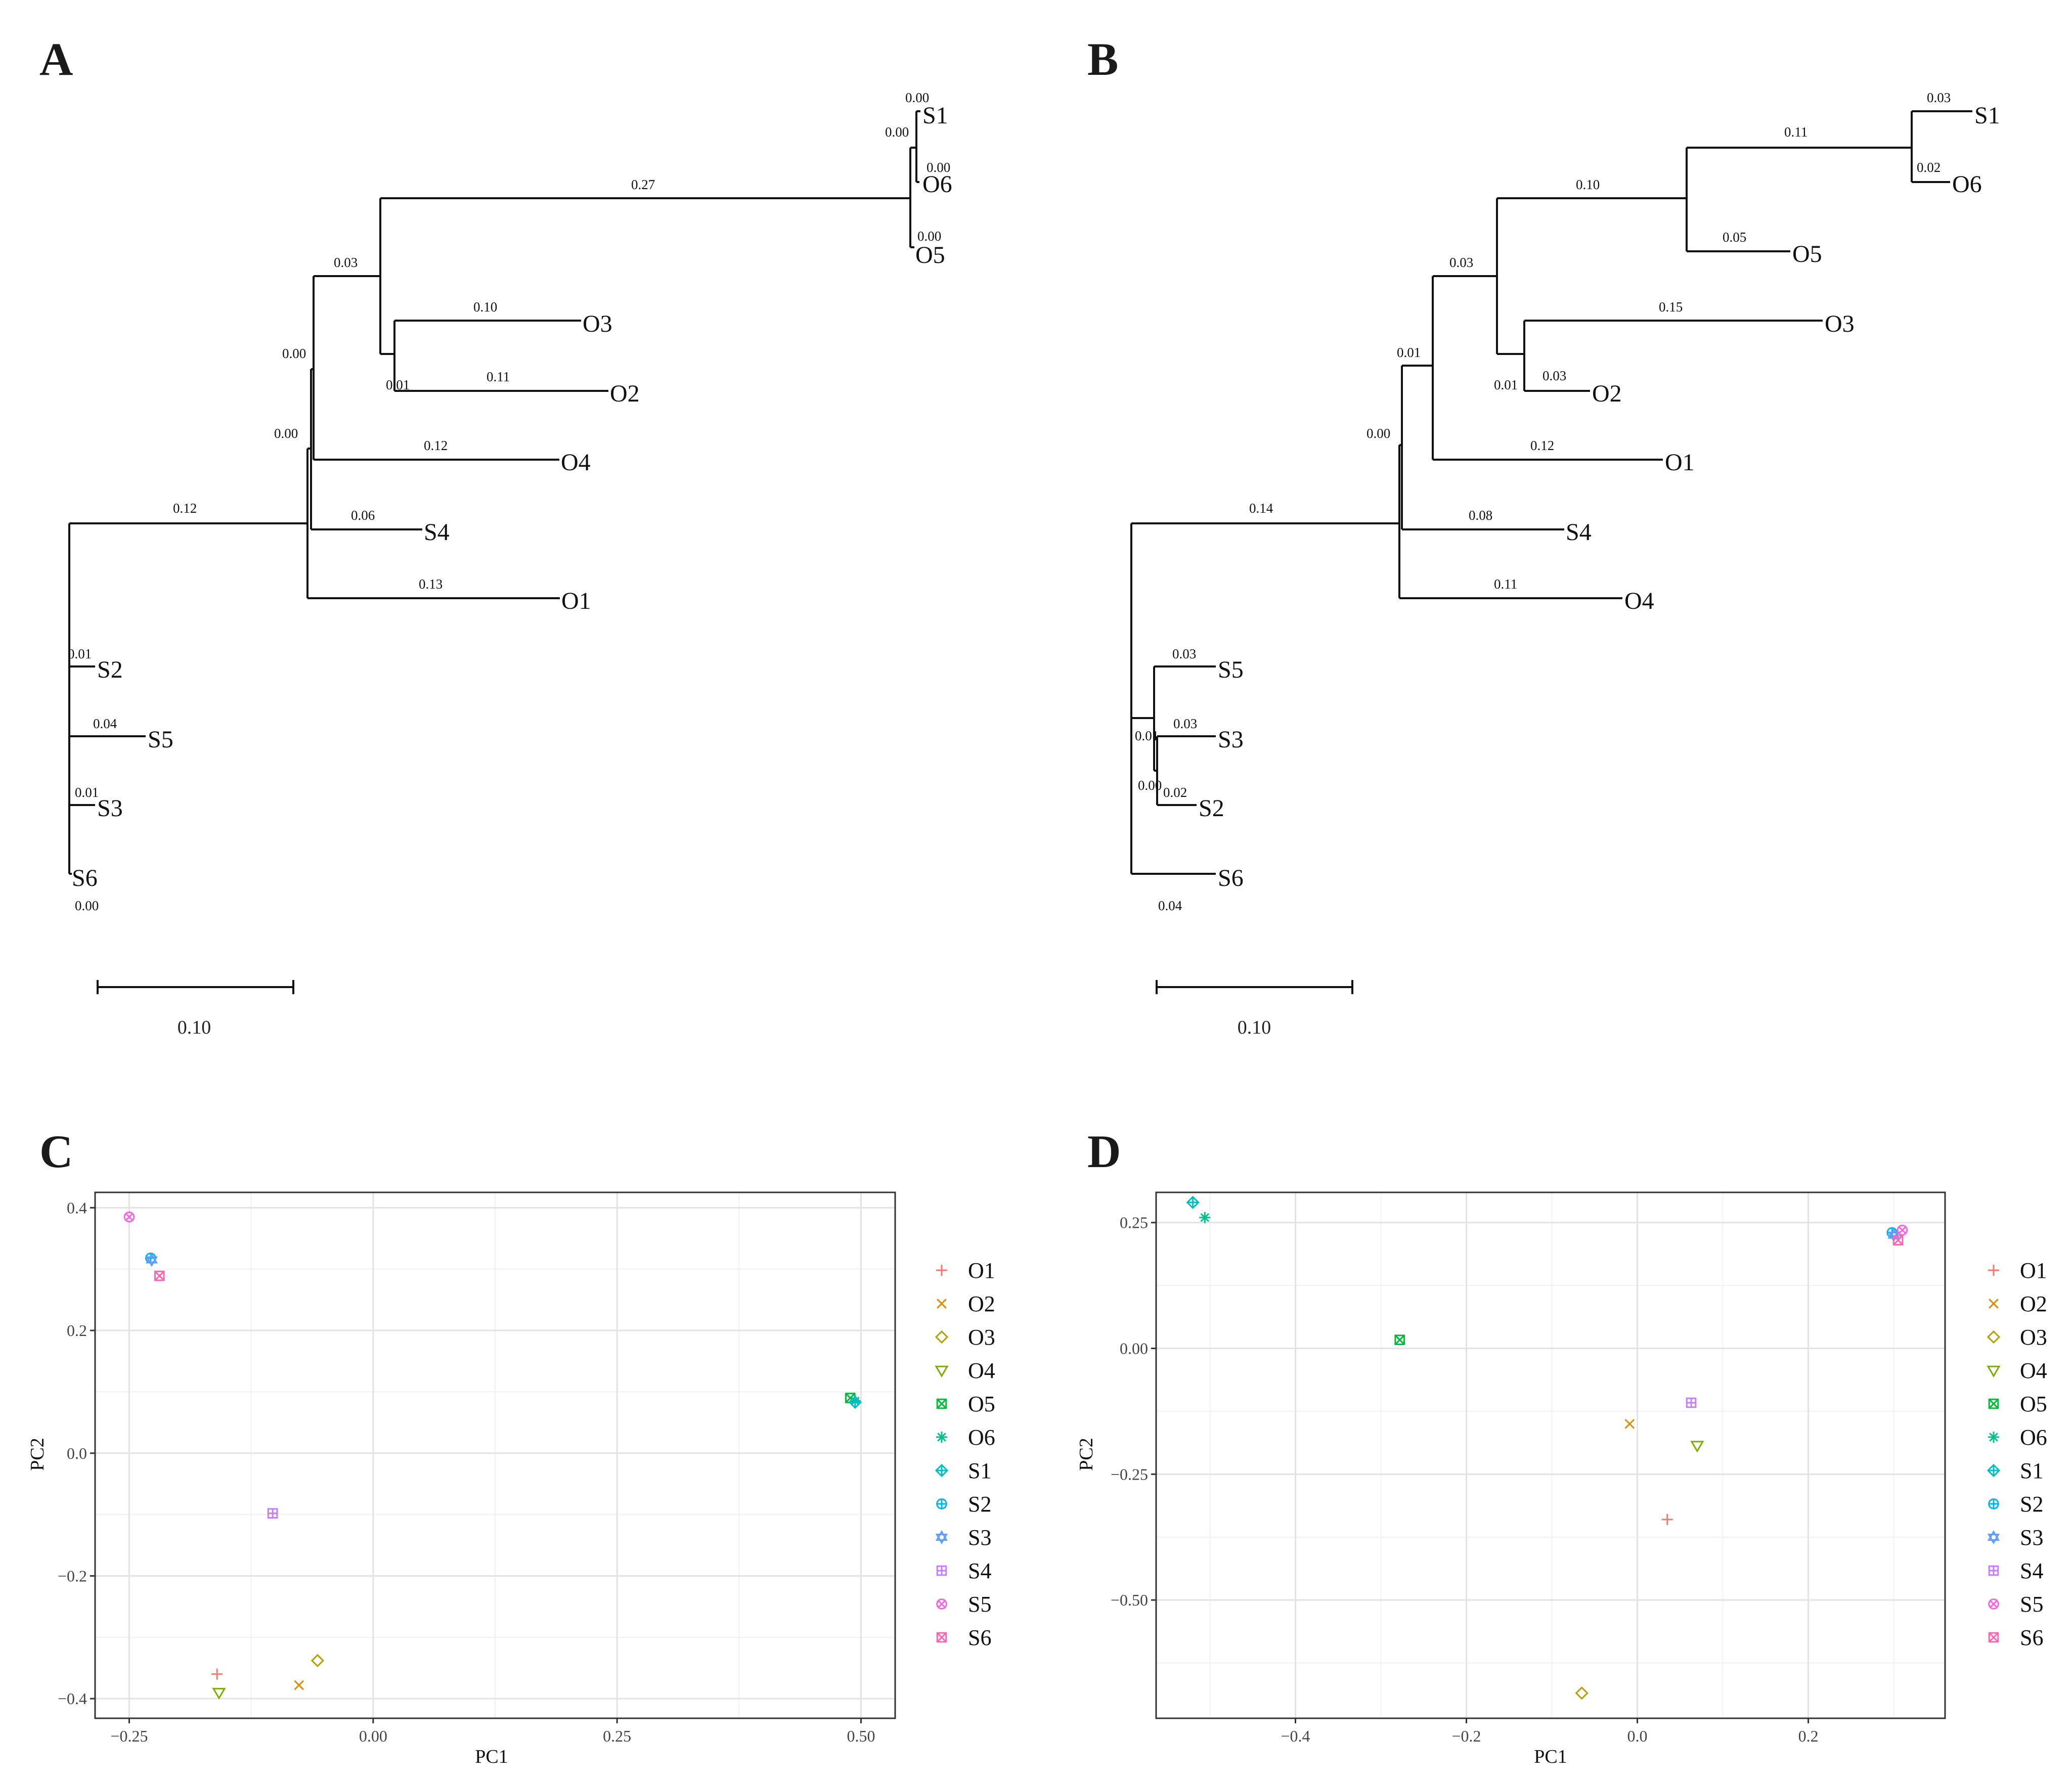 The width and height of the screenshot is (2072, 1782). What do you see at coordinates (110, 669) in the screenshot?
I see `tree-a-tip: S2` at bounding box center [110, 669].